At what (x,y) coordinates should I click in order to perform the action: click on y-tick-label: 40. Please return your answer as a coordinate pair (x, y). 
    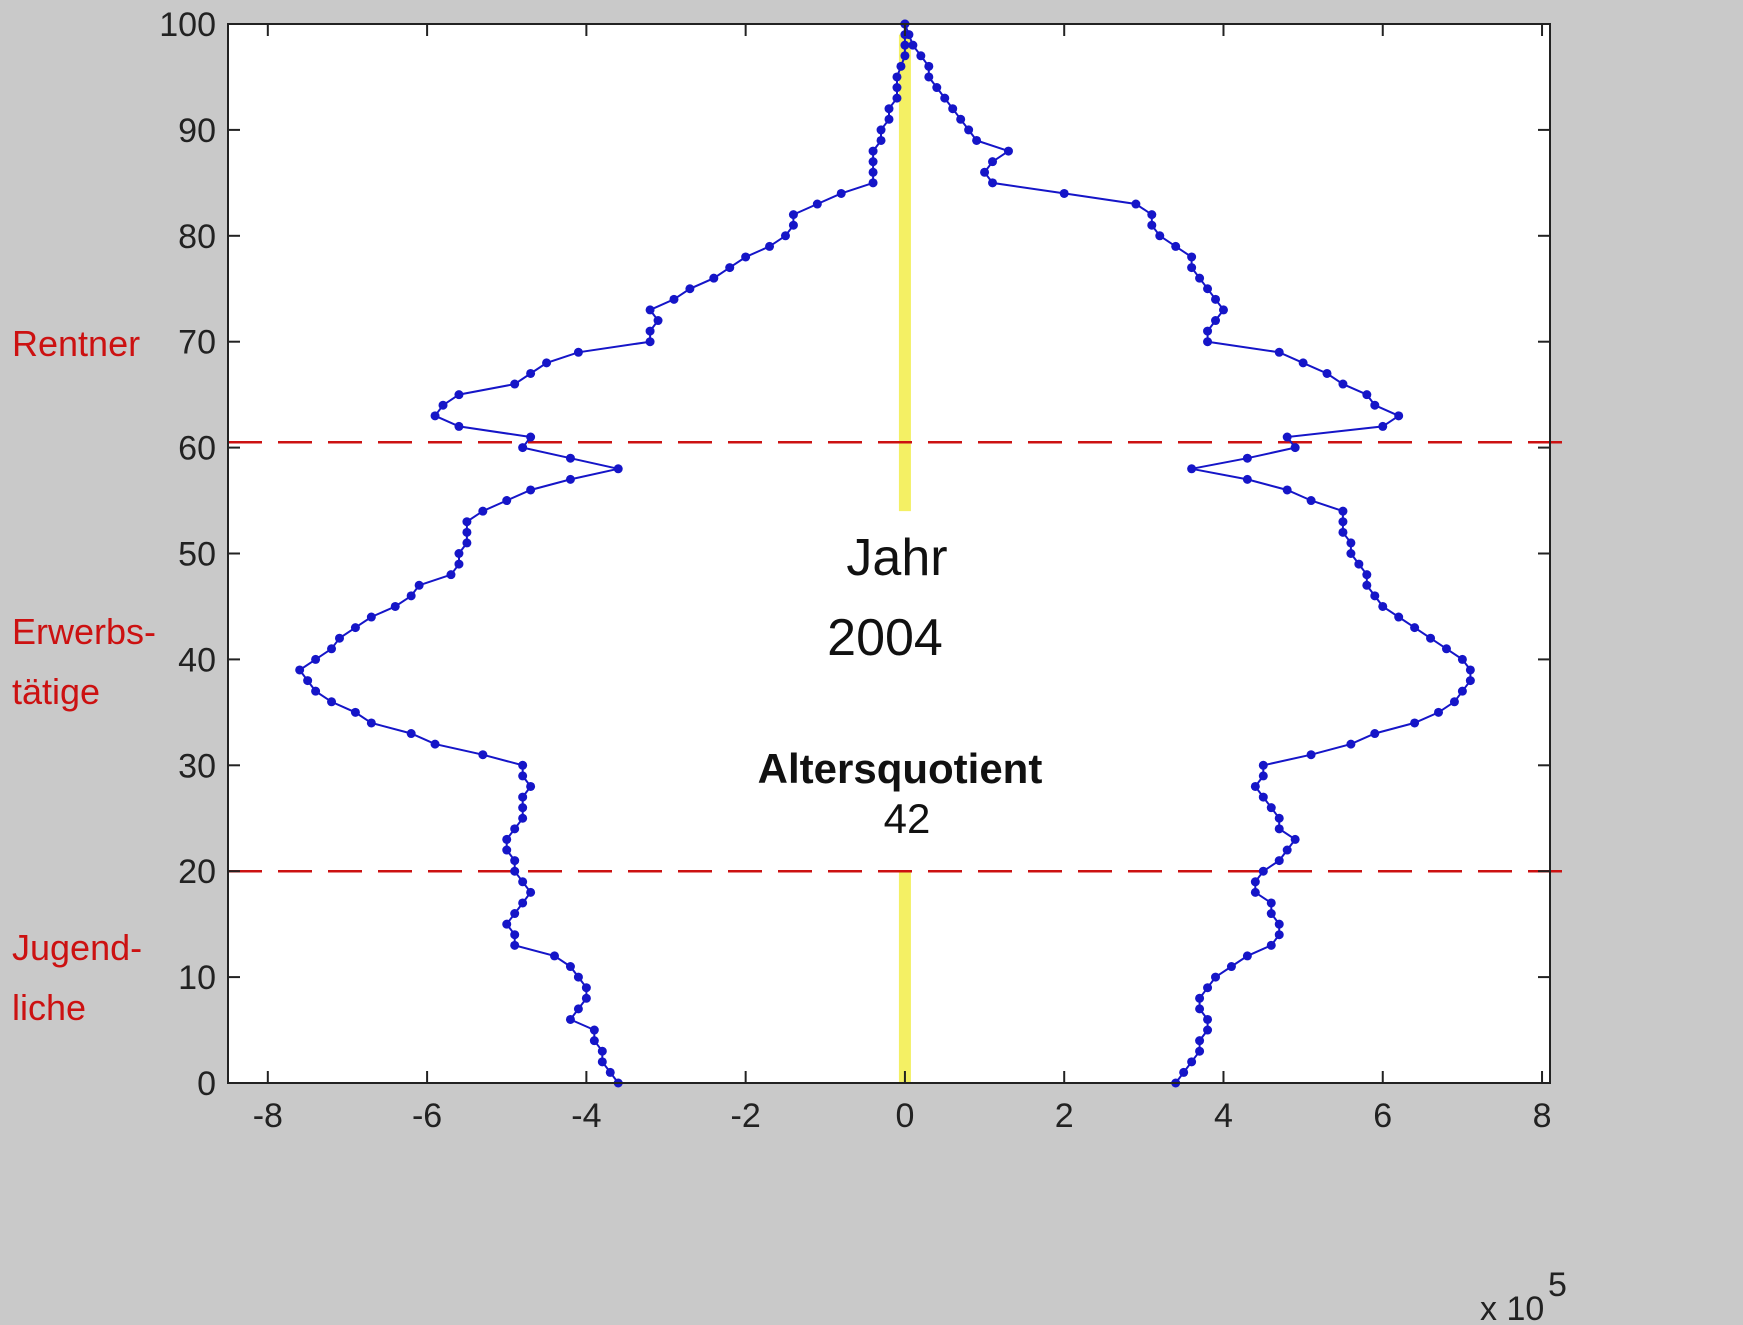
    Looking at the image, I should click on (197, 660).